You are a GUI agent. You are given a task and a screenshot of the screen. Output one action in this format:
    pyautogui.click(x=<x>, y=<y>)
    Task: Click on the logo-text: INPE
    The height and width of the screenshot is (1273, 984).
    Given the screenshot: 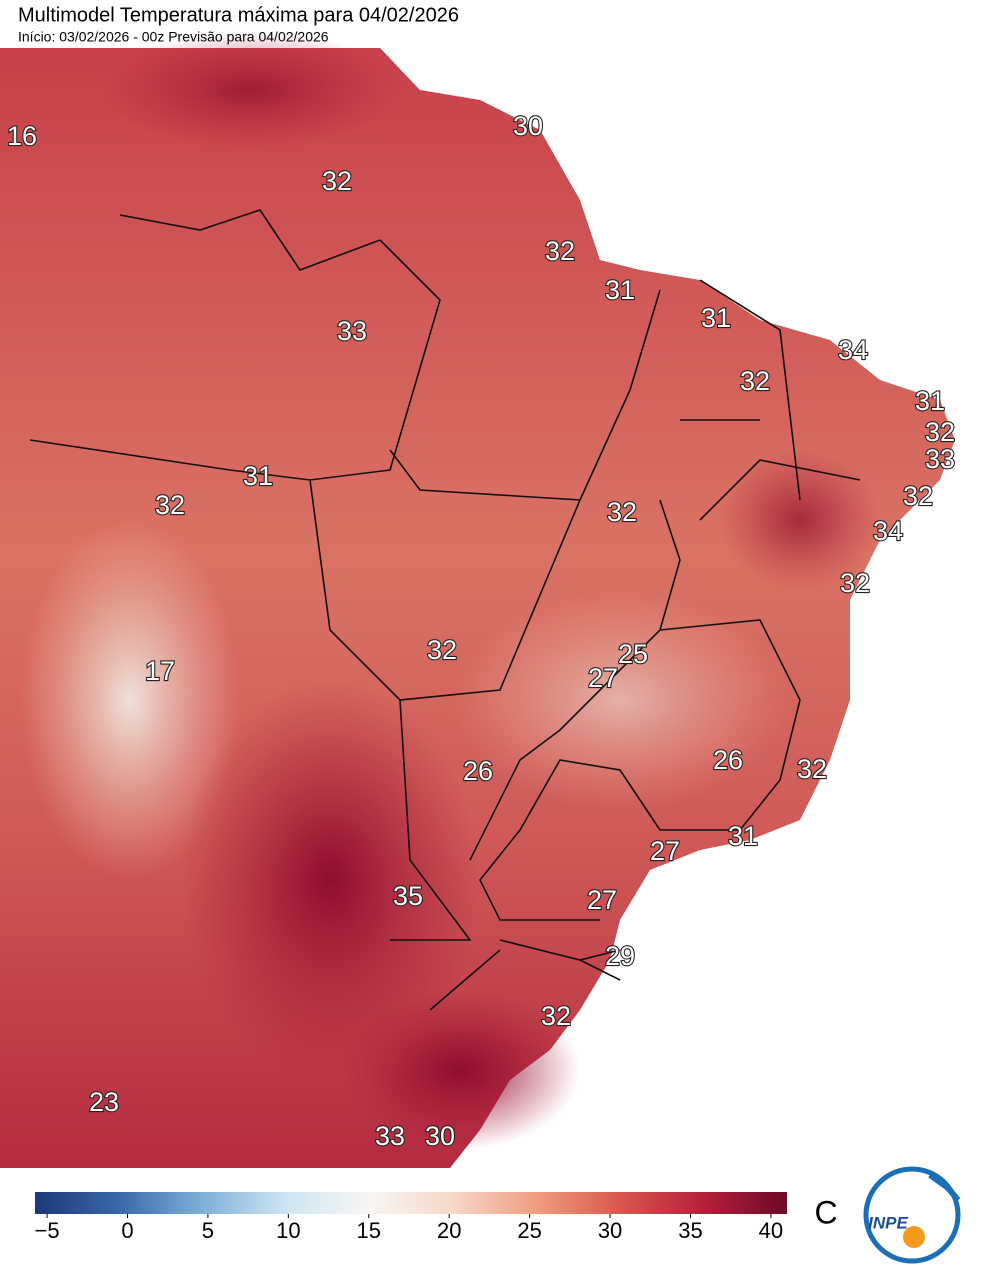 What is the action you would take?
    pyautogui.click(x=888, y=1222)
    